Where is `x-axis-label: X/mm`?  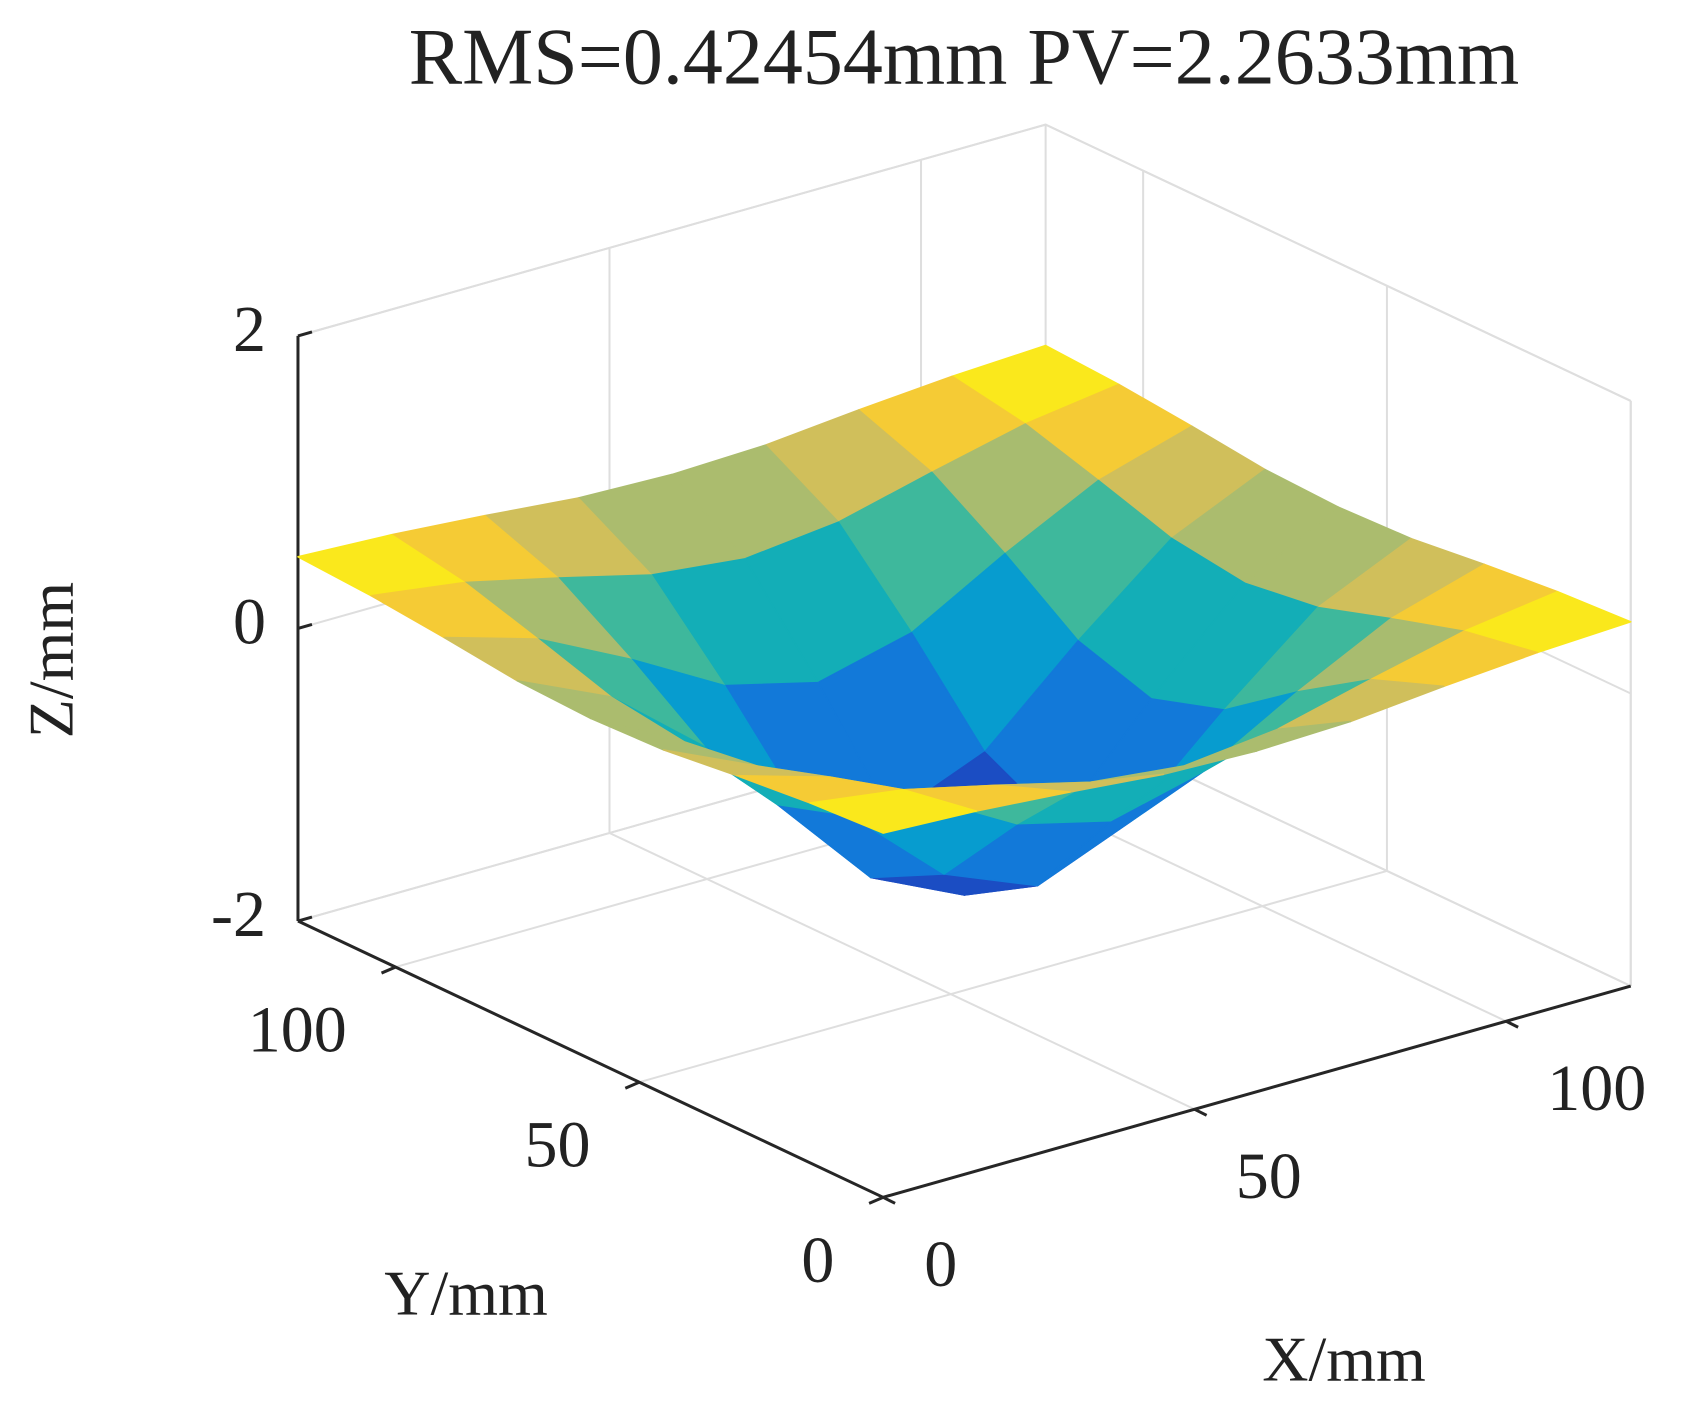
x-axis-label: X/mm is located at coordinates (1344, 1359).